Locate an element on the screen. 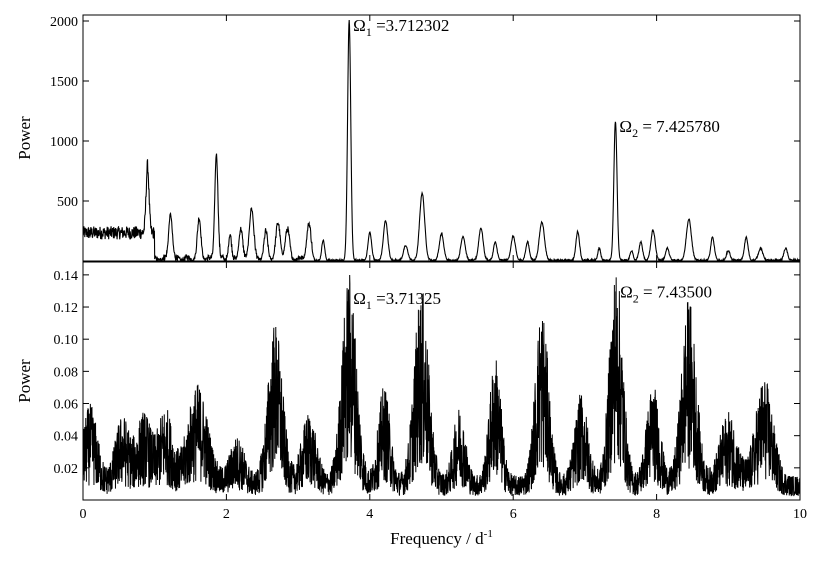 This screenshot has height=575, width=830. x-axis-label-superscript: -1 is located at coordinates (488, 534).